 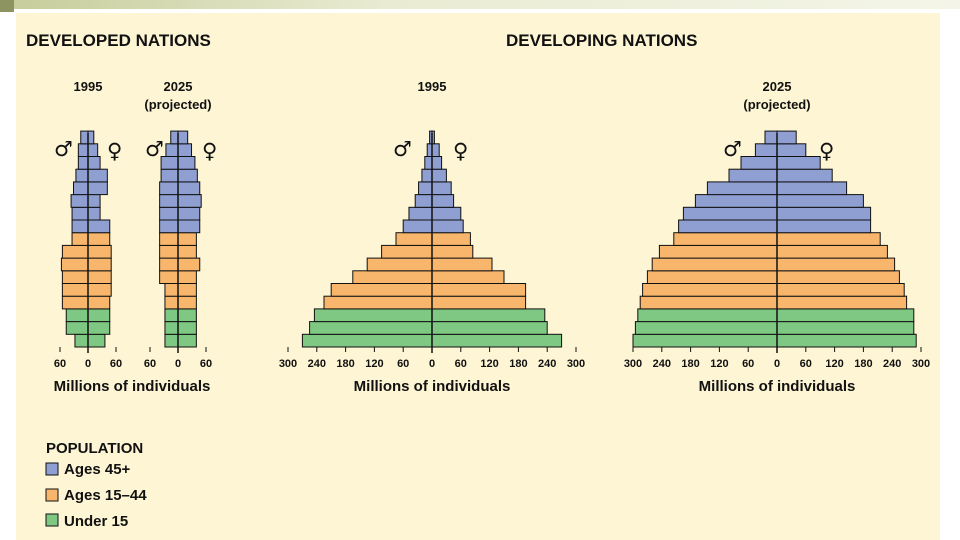 What do you see at coordinates (480, 4) in the screenshot?
I see `top-band` at bounding box center [480, 4].